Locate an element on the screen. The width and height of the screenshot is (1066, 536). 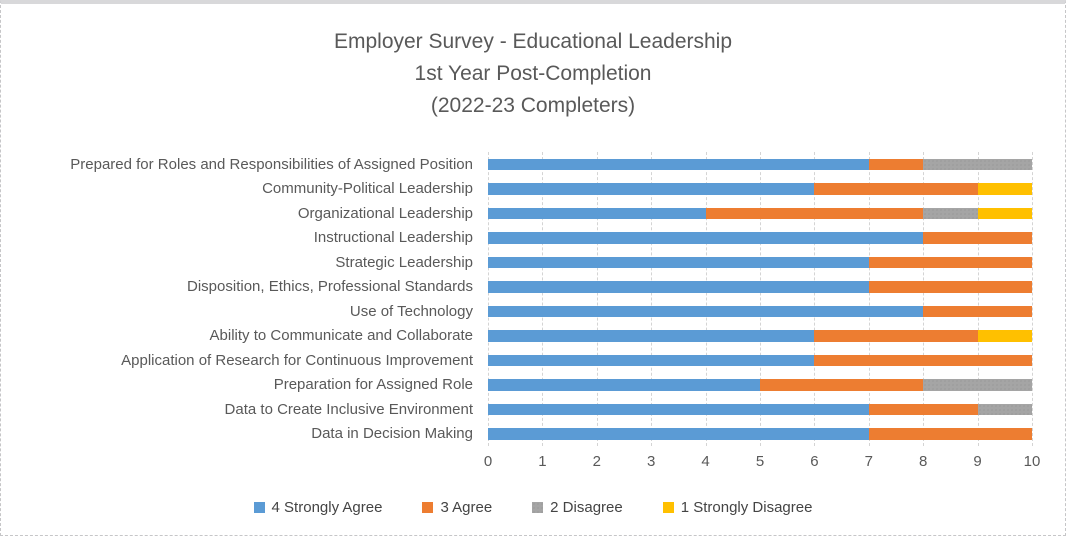
x-tick-label: 8 is located at coordinates (923, 461).